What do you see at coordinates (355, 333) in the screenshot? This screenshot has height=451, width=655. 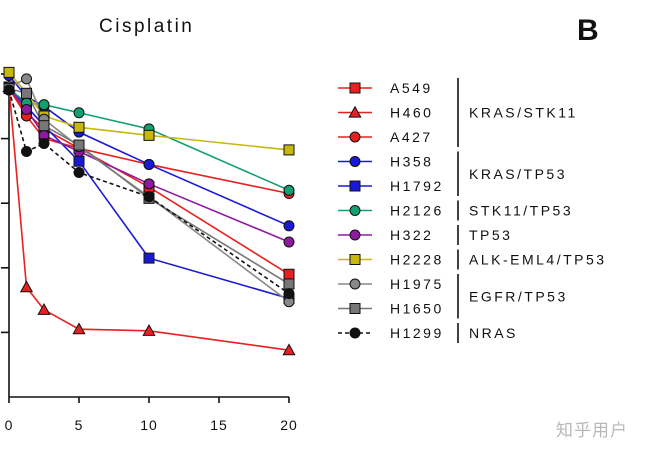 I see `legend-marker-h1299` at bounding box center [355, 333].